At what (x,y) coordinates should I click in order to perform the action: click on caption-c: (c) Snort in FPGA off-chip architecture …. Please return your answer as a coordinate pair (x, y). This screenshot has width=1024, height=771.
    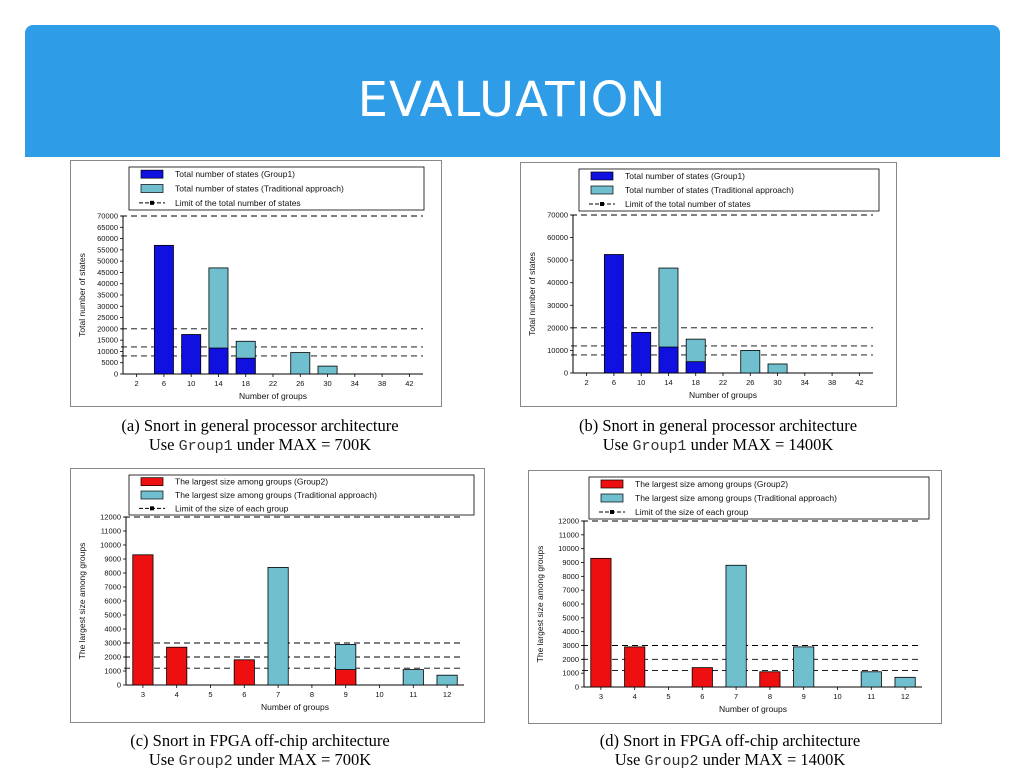
    Looking at the image, I should click on (260, 751).